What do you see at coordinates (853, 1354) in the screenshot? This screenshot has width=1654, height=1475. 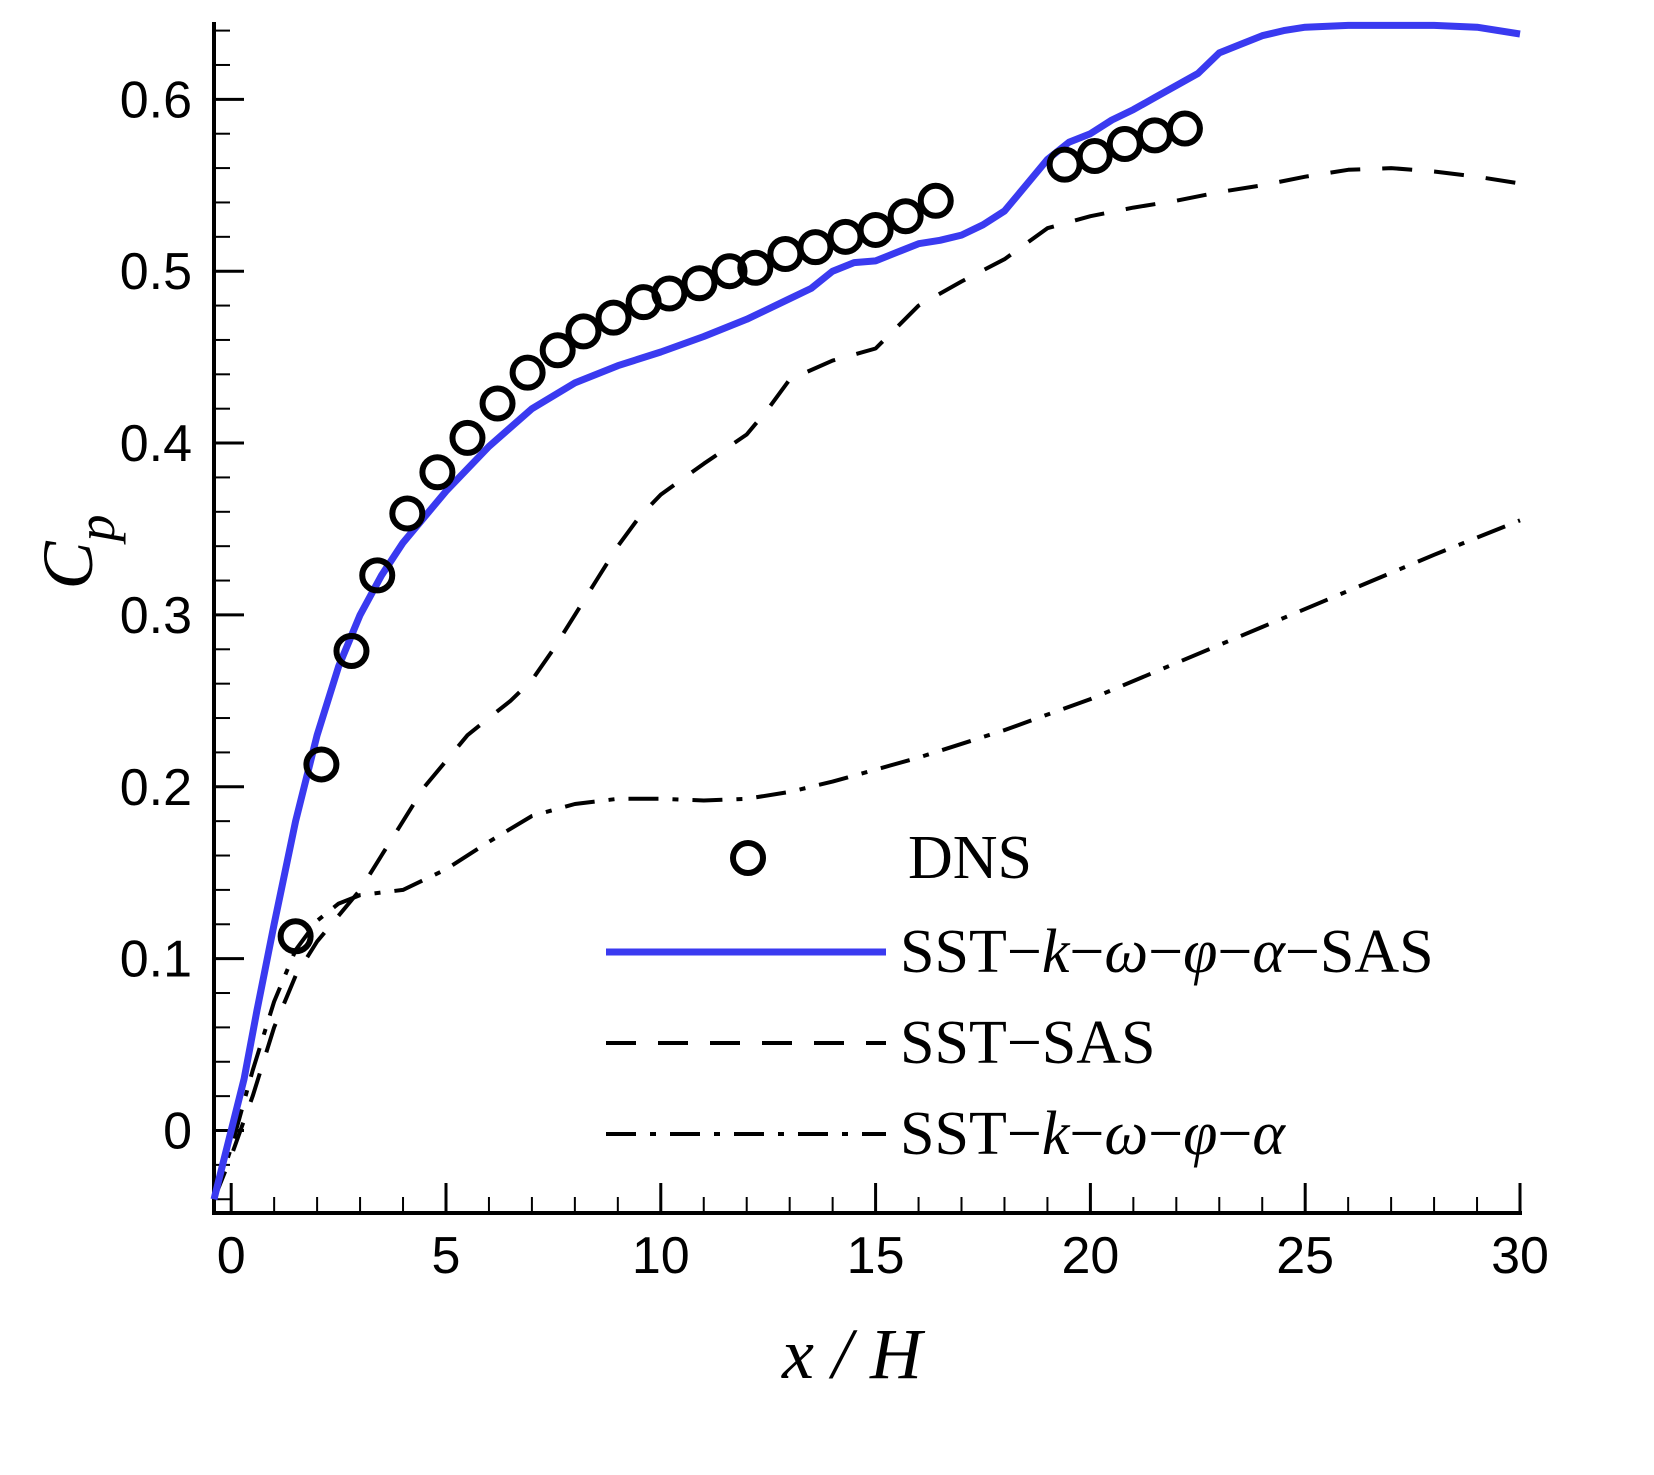 I see `x-axis-title: x / H` at bounding box center [853, 1354].